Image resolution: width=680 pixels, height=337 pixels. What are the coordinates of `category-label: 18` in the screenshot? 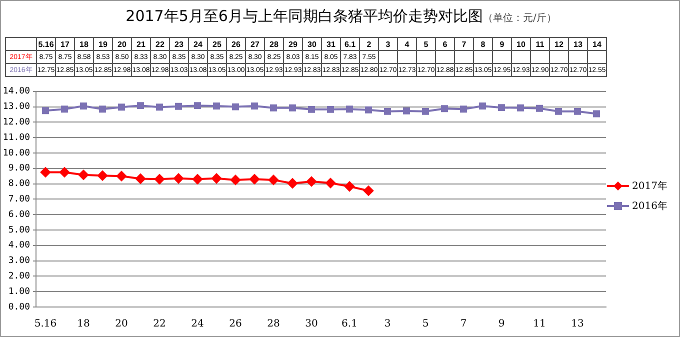 It's located at (83, 324).